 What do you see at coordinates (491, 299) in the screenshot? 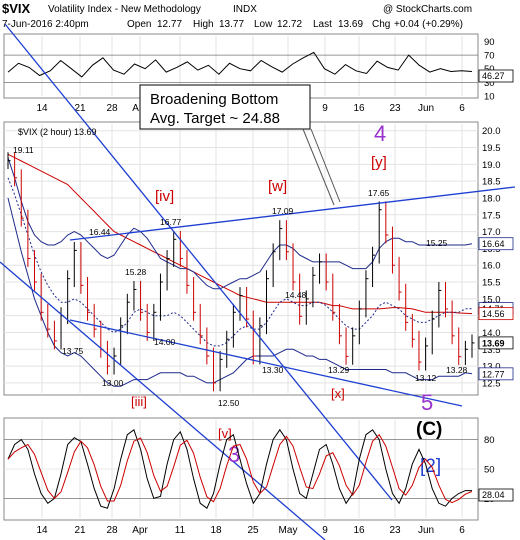
I see `y-tick-label: 15.0` at bounding box center [491, 299].